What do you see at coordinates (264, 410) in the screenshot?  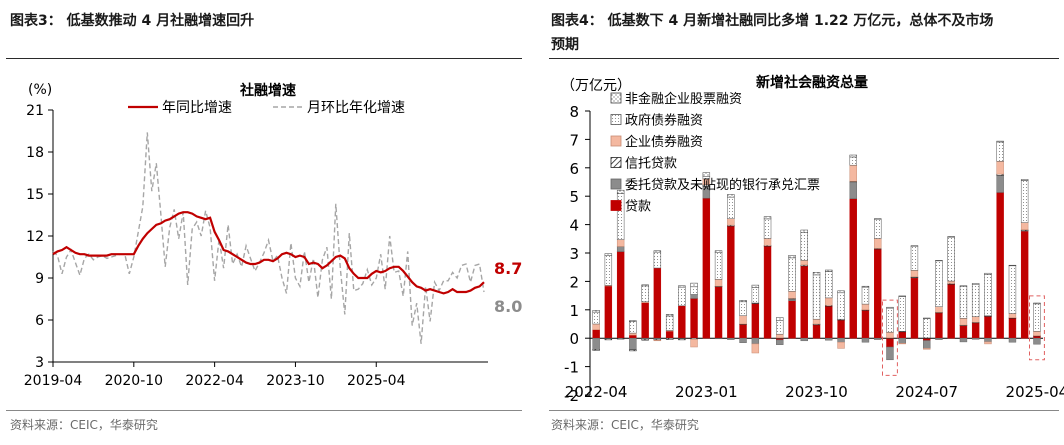 I see `left-bottom-rule` at bounding box center [264, 410].